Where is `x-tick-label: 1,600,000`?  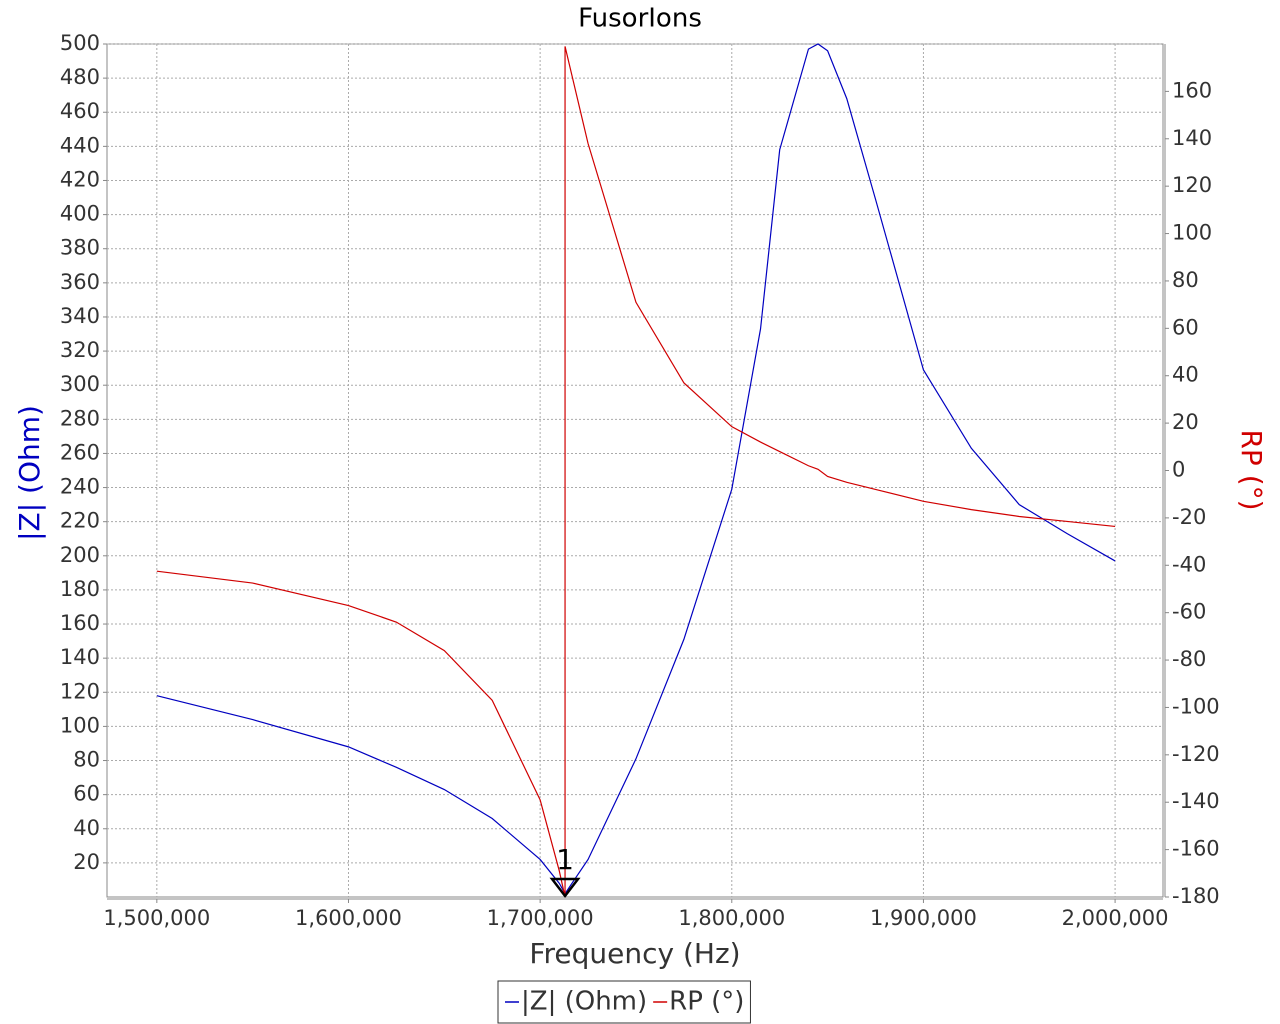 x-tick-label: 1,600,000 is located at coordinates (348, 918).